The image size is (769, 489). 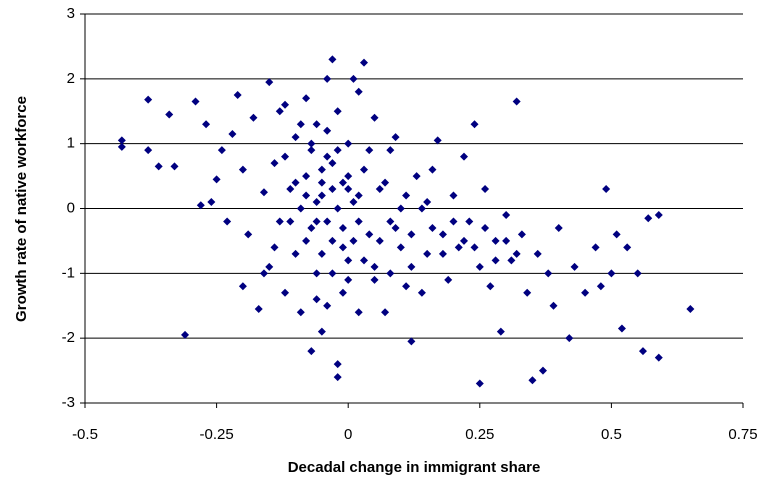 What do you see at coordinates (85, 434) in the screenshot?
I see `x-tick-label: -0.5` at bounding box center [85, 434].